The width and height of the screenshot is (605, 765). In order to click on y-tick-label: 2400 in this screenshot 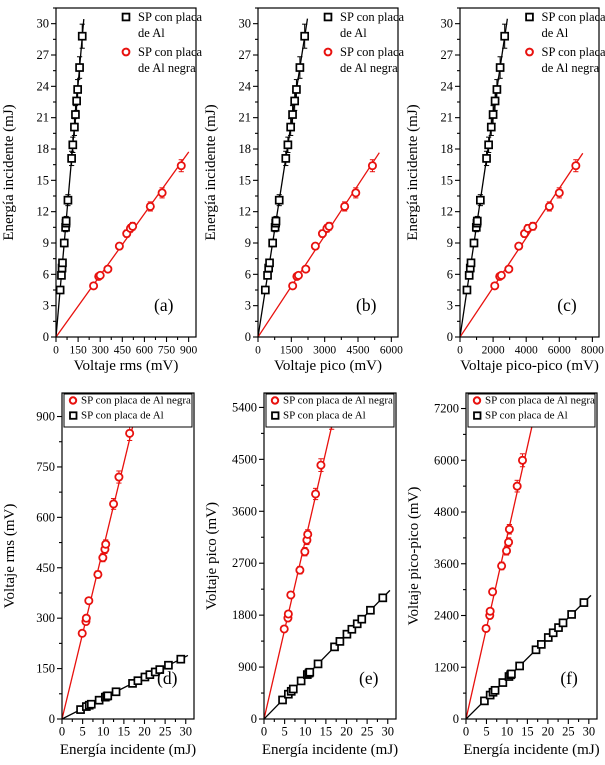, I will do `click(446, 616)`.